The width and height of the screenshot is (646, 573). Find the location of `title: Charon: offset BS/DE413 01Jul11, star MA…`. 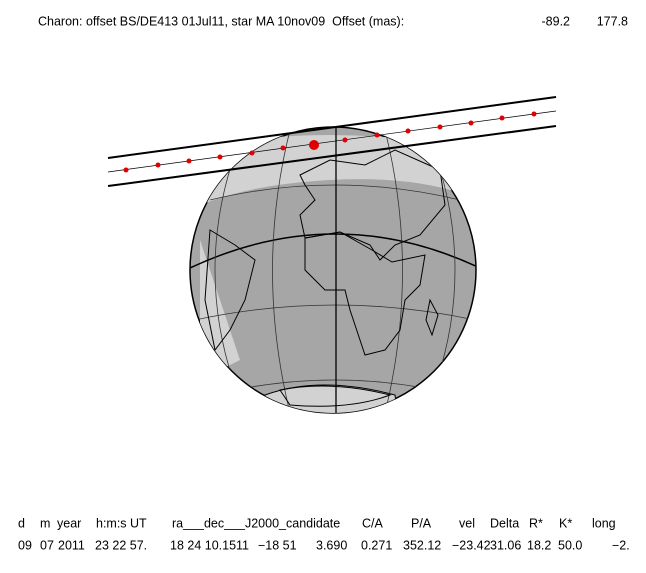

title: Charon: offset BS/DE413 01Jul11, star MA… is located at coordinates (221, 21).